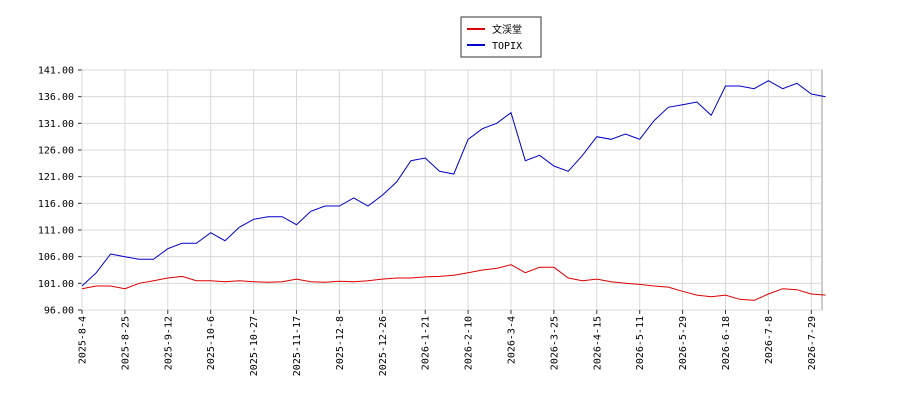  I want to click on legend-label: TOPIX, so click(507, 46).